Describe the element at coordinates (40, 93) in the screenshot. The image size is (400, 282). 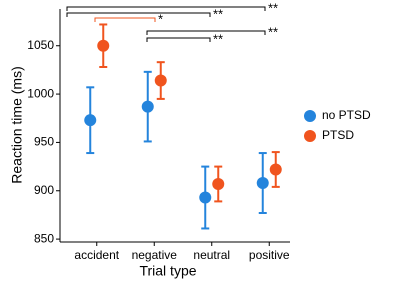
I see `y-tick-label: 1000` at that location.